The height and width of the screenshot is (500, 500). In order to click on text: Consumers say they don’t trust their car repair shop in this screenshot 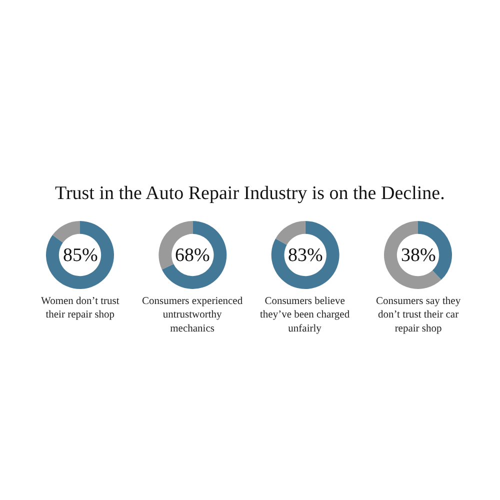, I will do `click(419, 315)`.